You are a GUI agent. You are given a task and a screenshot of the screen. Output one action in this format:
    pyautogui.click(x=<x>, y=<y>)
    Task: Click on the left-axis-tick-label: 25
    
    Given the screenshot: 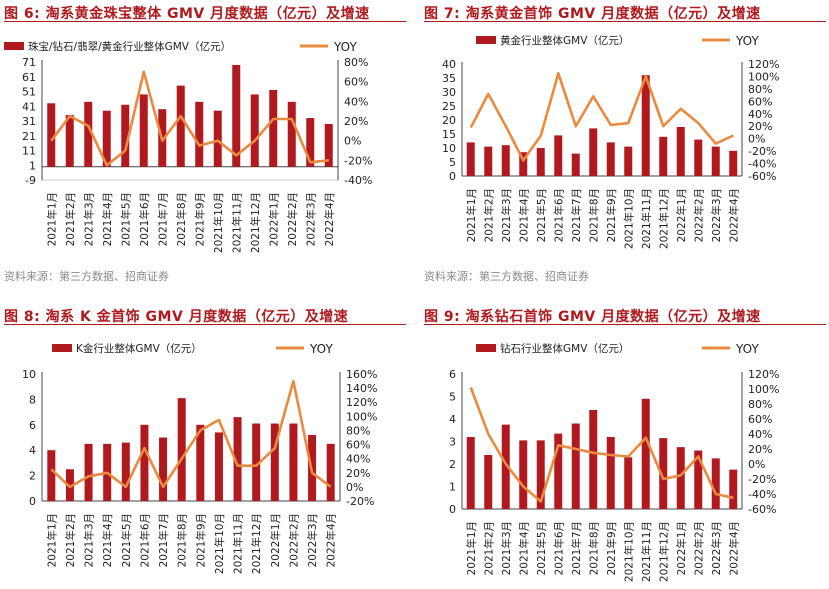 What is the action you would take?
    pyautogui.click(x=449, y=106)
    